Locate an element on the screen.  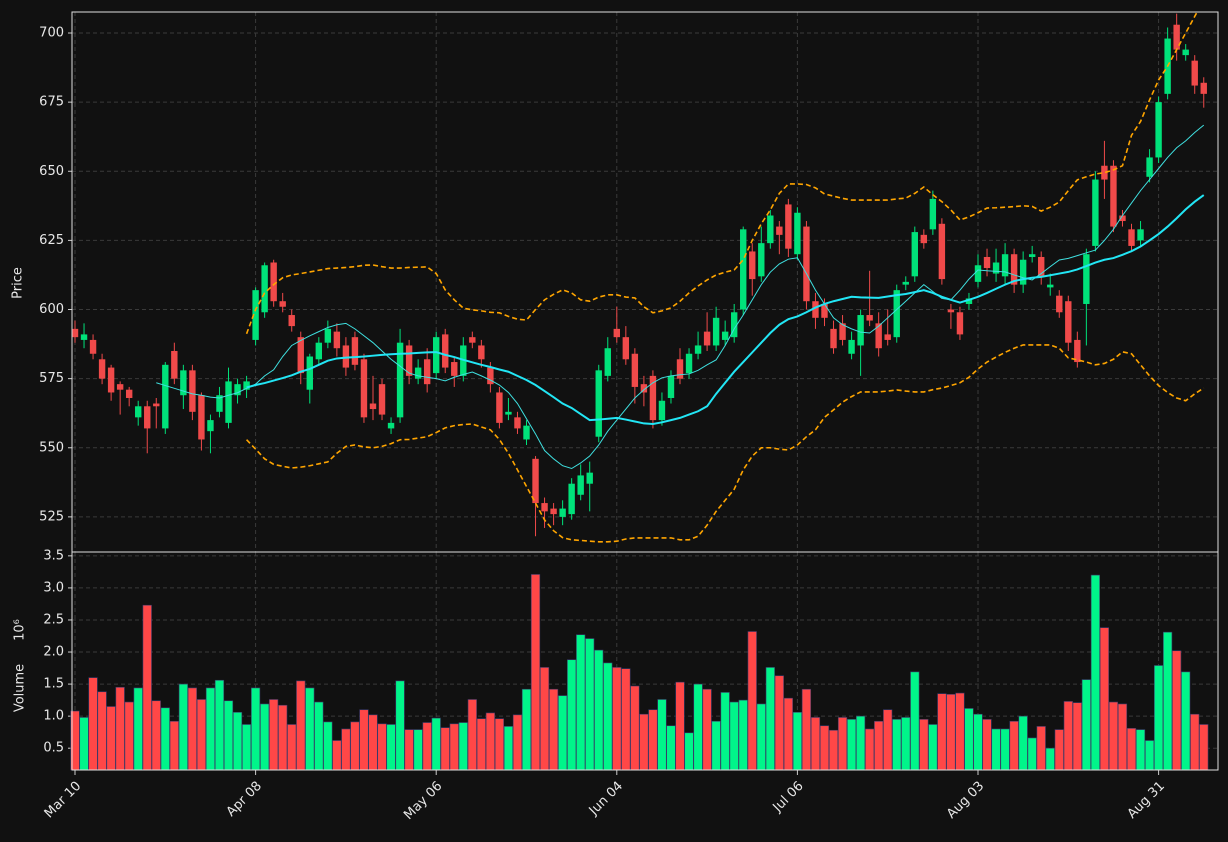
y-tick-label: 550 is located at coordinates (51, 447).